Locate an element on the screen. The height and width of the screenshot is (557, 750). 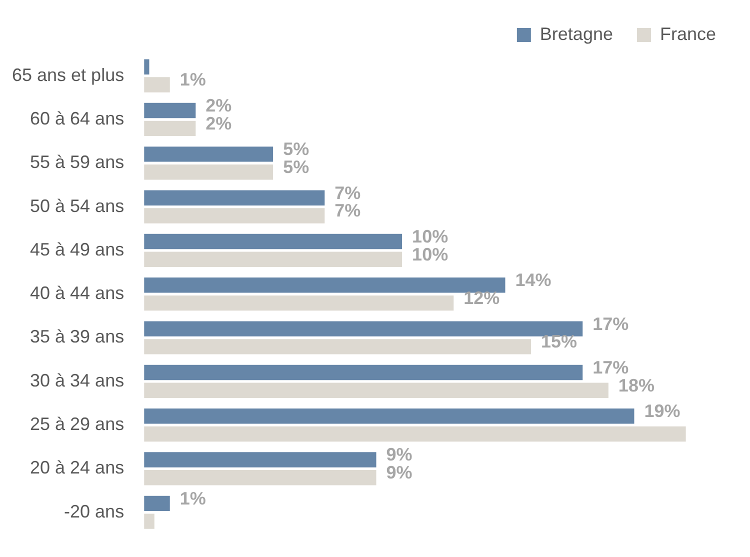
y-tick-label: 45 à 49 ans is located at coordinates (77, 249).